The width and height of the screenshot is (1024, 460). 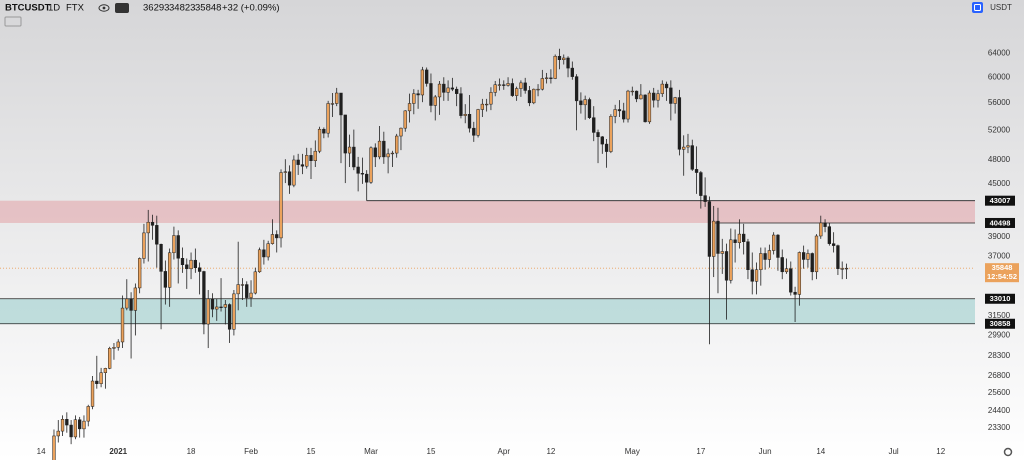 I want to click on y-tick-label: 39000, so click(x=999, y=236).